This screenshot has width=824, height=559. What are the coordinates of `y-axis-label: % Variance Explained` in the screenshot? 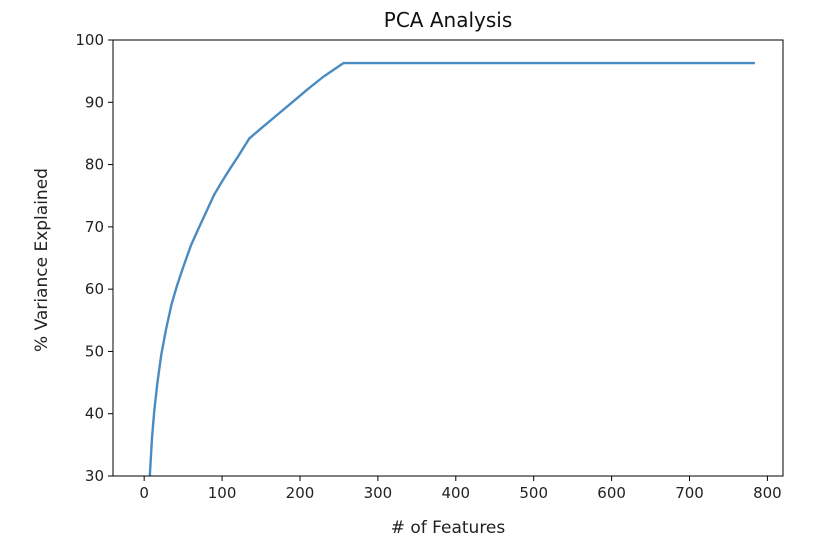 It's located at (42, 260).